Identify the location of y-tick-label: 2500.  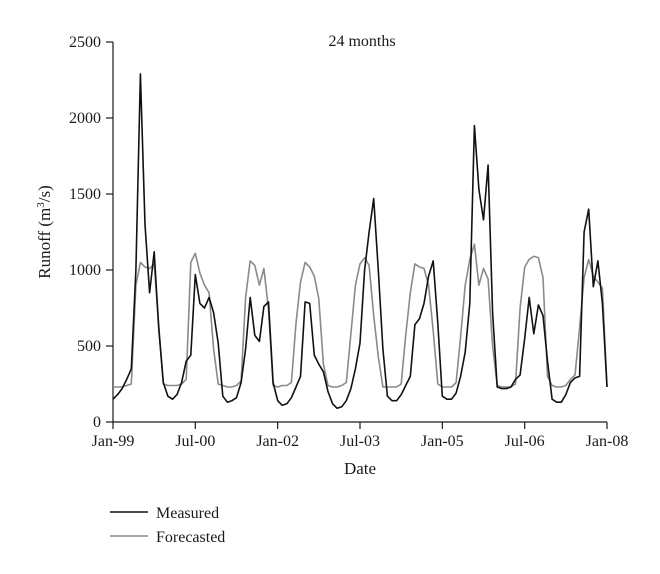
(85, 42).